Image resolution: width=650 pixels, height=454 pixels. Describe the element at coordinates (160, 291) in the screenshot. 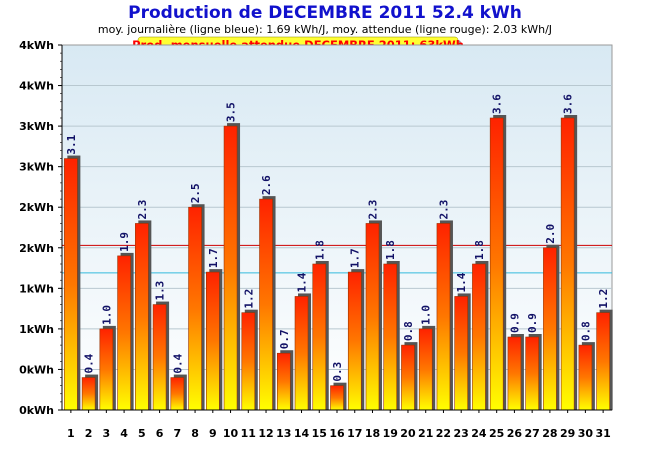

I see `value-label-day-6: 1.3` at that location.